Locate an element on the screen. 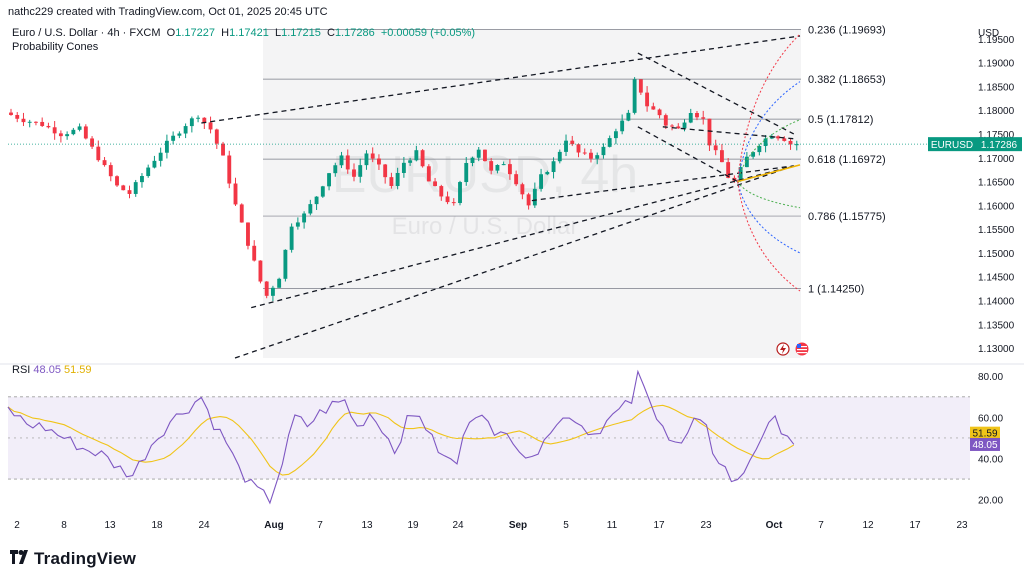 Image resolution: width=1024 pixels, height=581 pixels. time-tick-label: 19 is located at coordinates (413, 525).